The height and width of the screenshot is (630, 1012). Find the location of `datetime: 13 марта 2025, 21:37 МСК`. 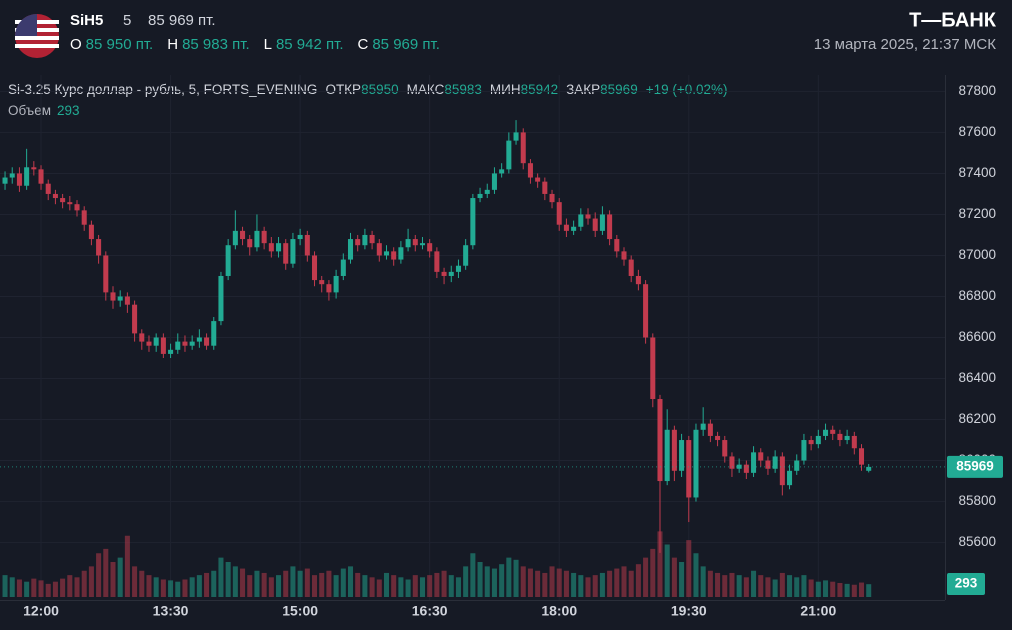

datetime: 13 марта 2025, 21:37 МСК is located at coordinates (905, 44).